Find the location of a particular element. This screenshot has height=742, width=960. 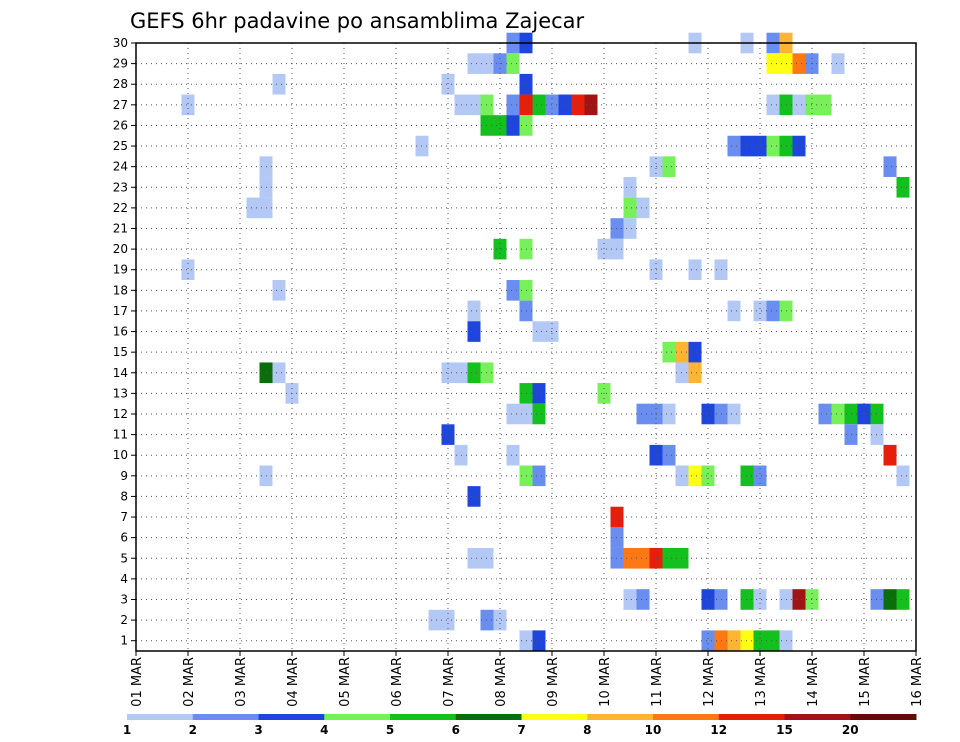

y-tick-label: 14 is located at coordinates (120, 373).